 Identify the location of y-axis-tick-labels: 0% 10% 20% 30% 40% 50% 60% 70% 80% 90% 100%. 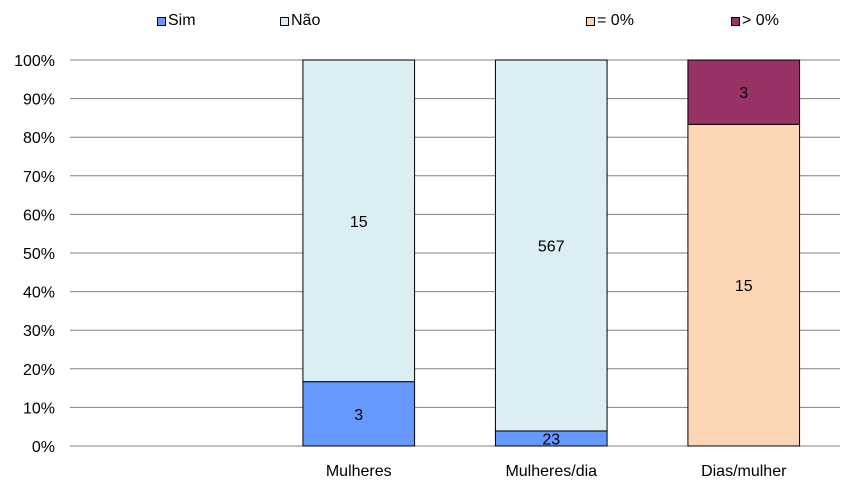
(34, 254).